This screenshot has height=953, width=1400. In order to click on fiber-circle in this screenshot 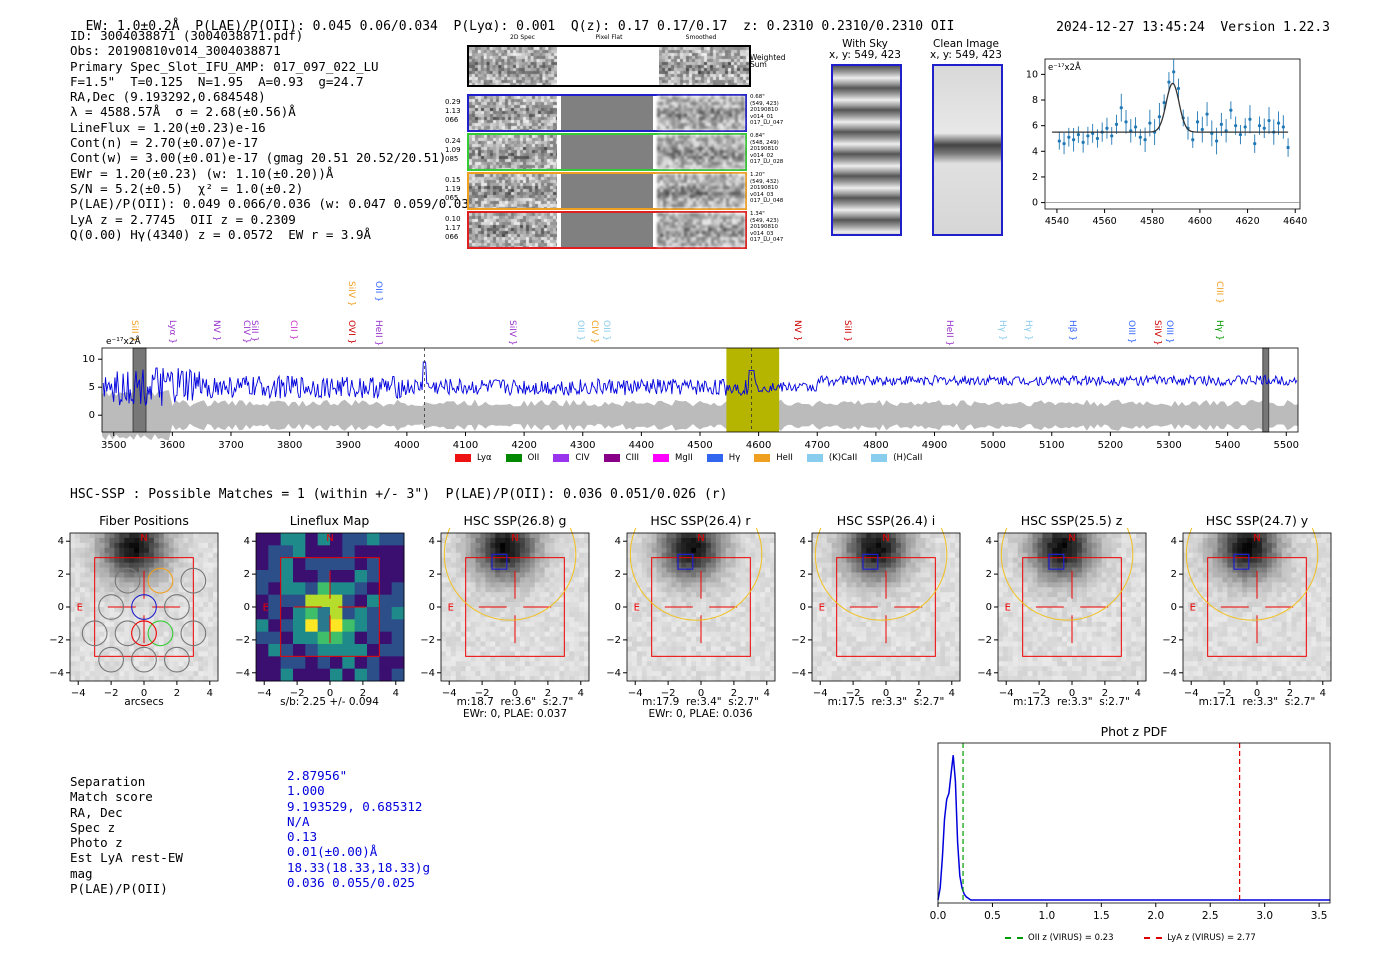, I will do `click(144, 659)`.